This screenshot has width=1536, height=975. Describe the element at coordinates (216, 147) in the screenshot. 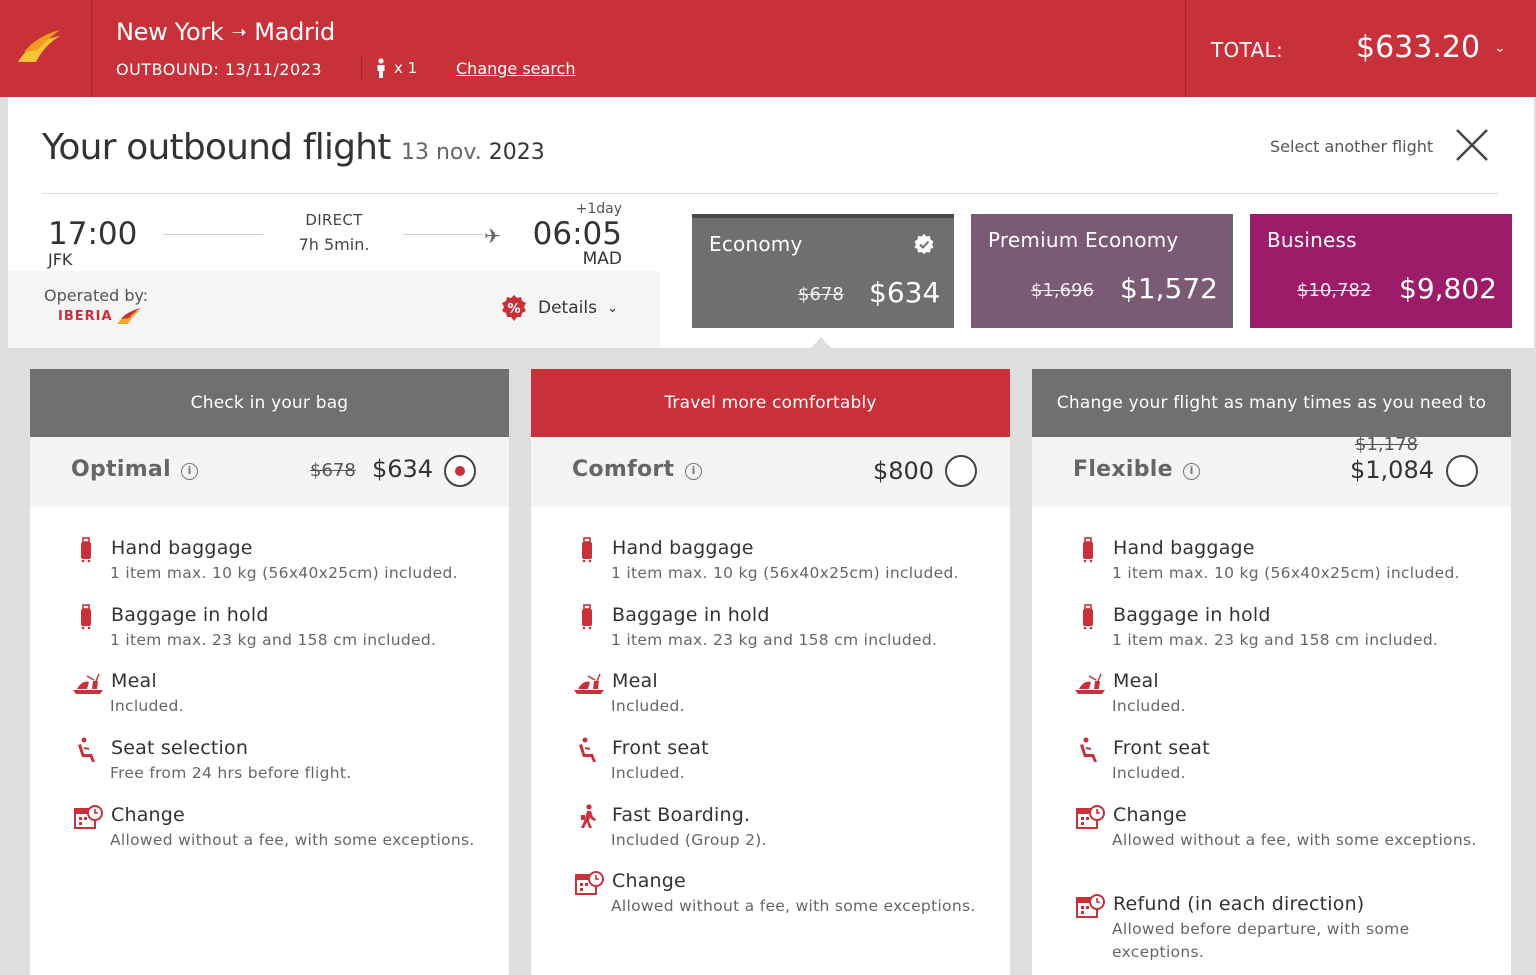

I see `page-title: Your outbound flight` at that location.